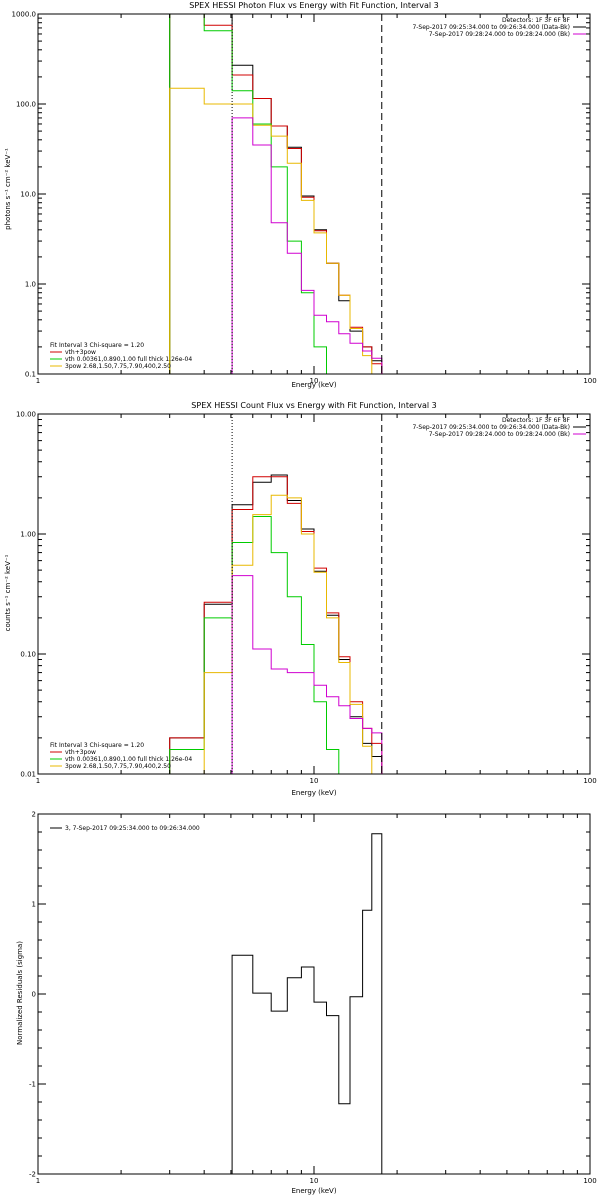 This screenshot has height=1200, width=600. I want to click on residuals-y-tick-label: -2, so click(32, 1175).